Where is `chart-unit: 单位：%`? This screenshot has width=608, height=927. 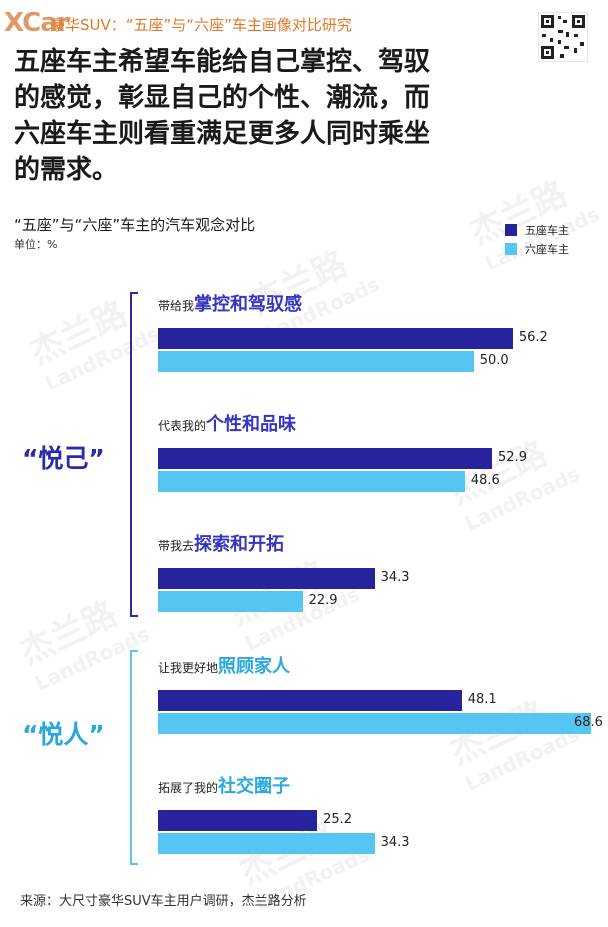
chart-unit: 单位：% is located at coordinates (36, 244).